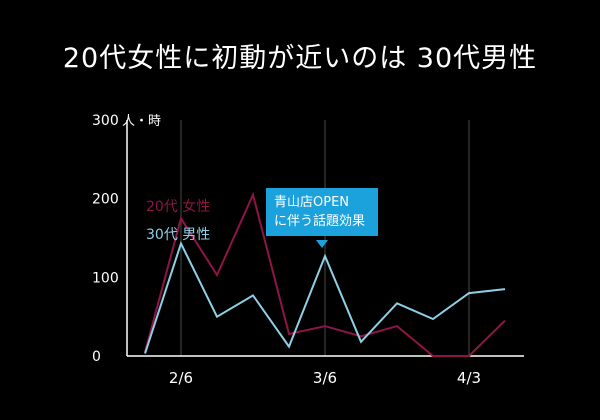 The height and width of the screenshot is (420, 600). What do you see at coordinates (181, 378) in the screenshot?
I see `x-tick-label-0: 2/6` at bounding box center [181, 378].